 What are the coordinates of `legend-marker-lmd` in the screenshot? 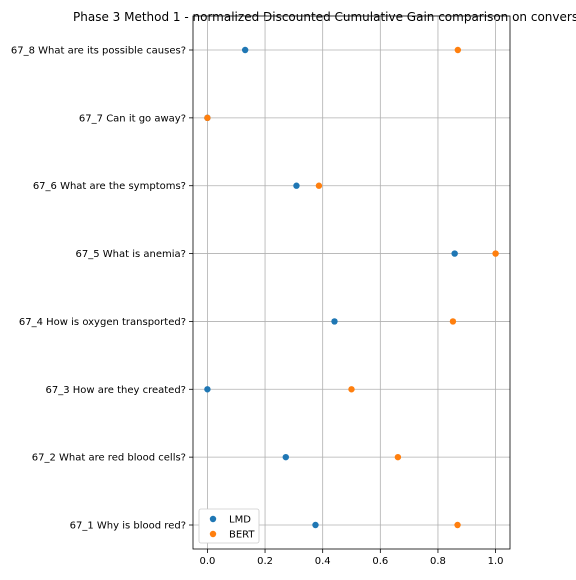 It's located at (213, 519).